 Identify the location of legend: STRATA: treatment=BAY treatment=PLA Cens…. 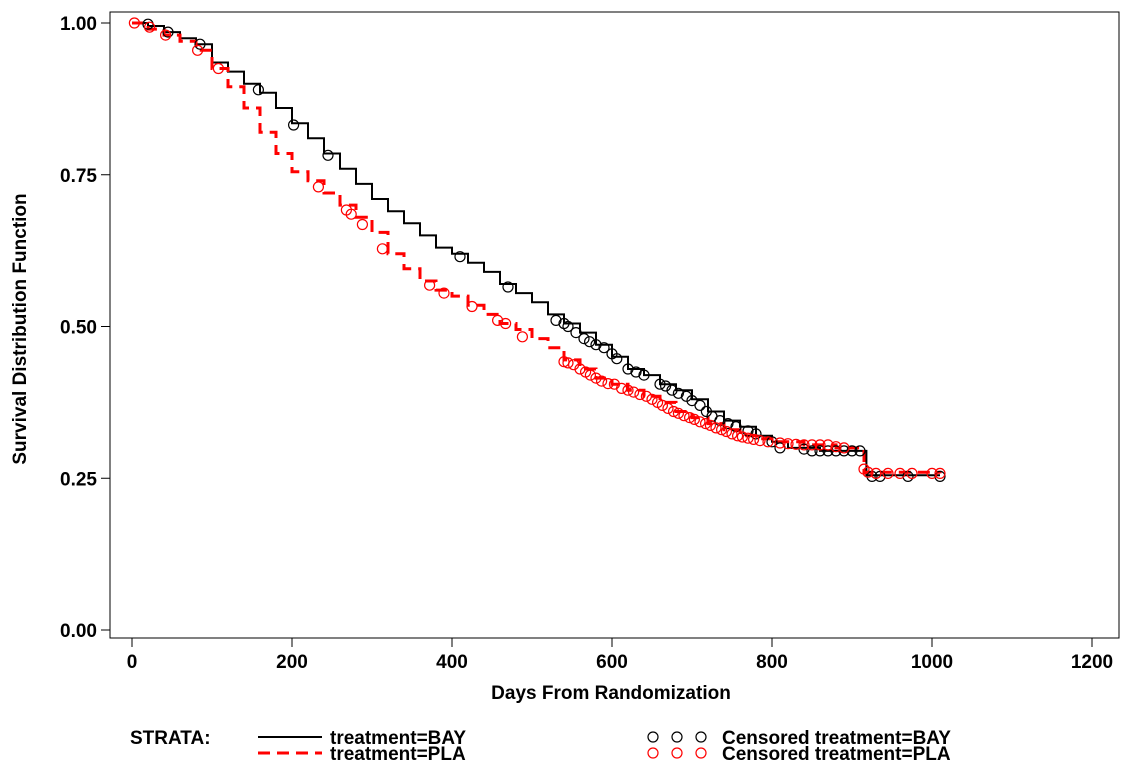
(540, 745).